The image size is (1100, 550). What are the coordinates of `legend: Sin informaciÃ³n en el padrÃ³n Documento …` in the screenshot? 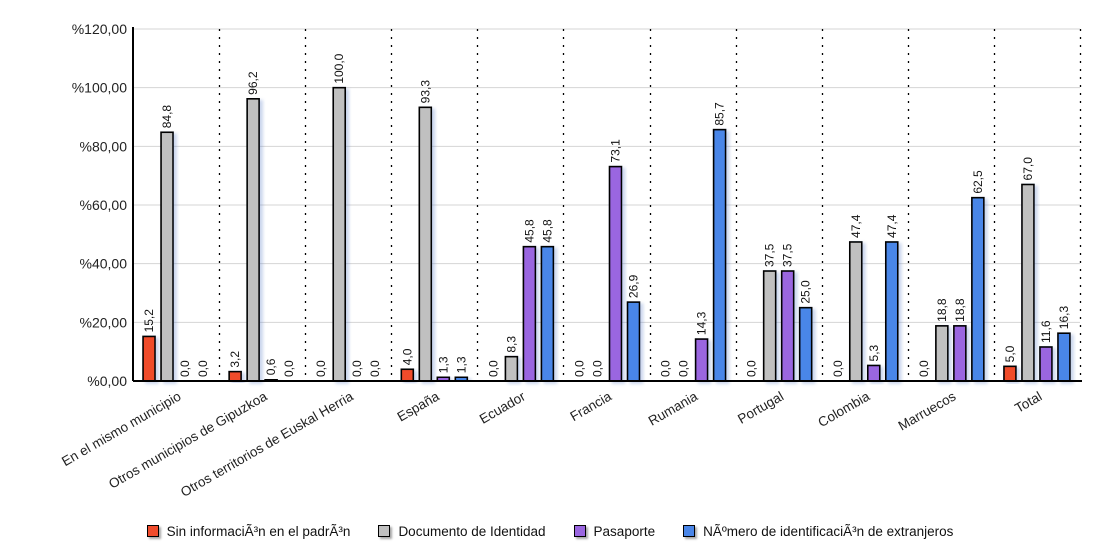 It's located at (550, 531).